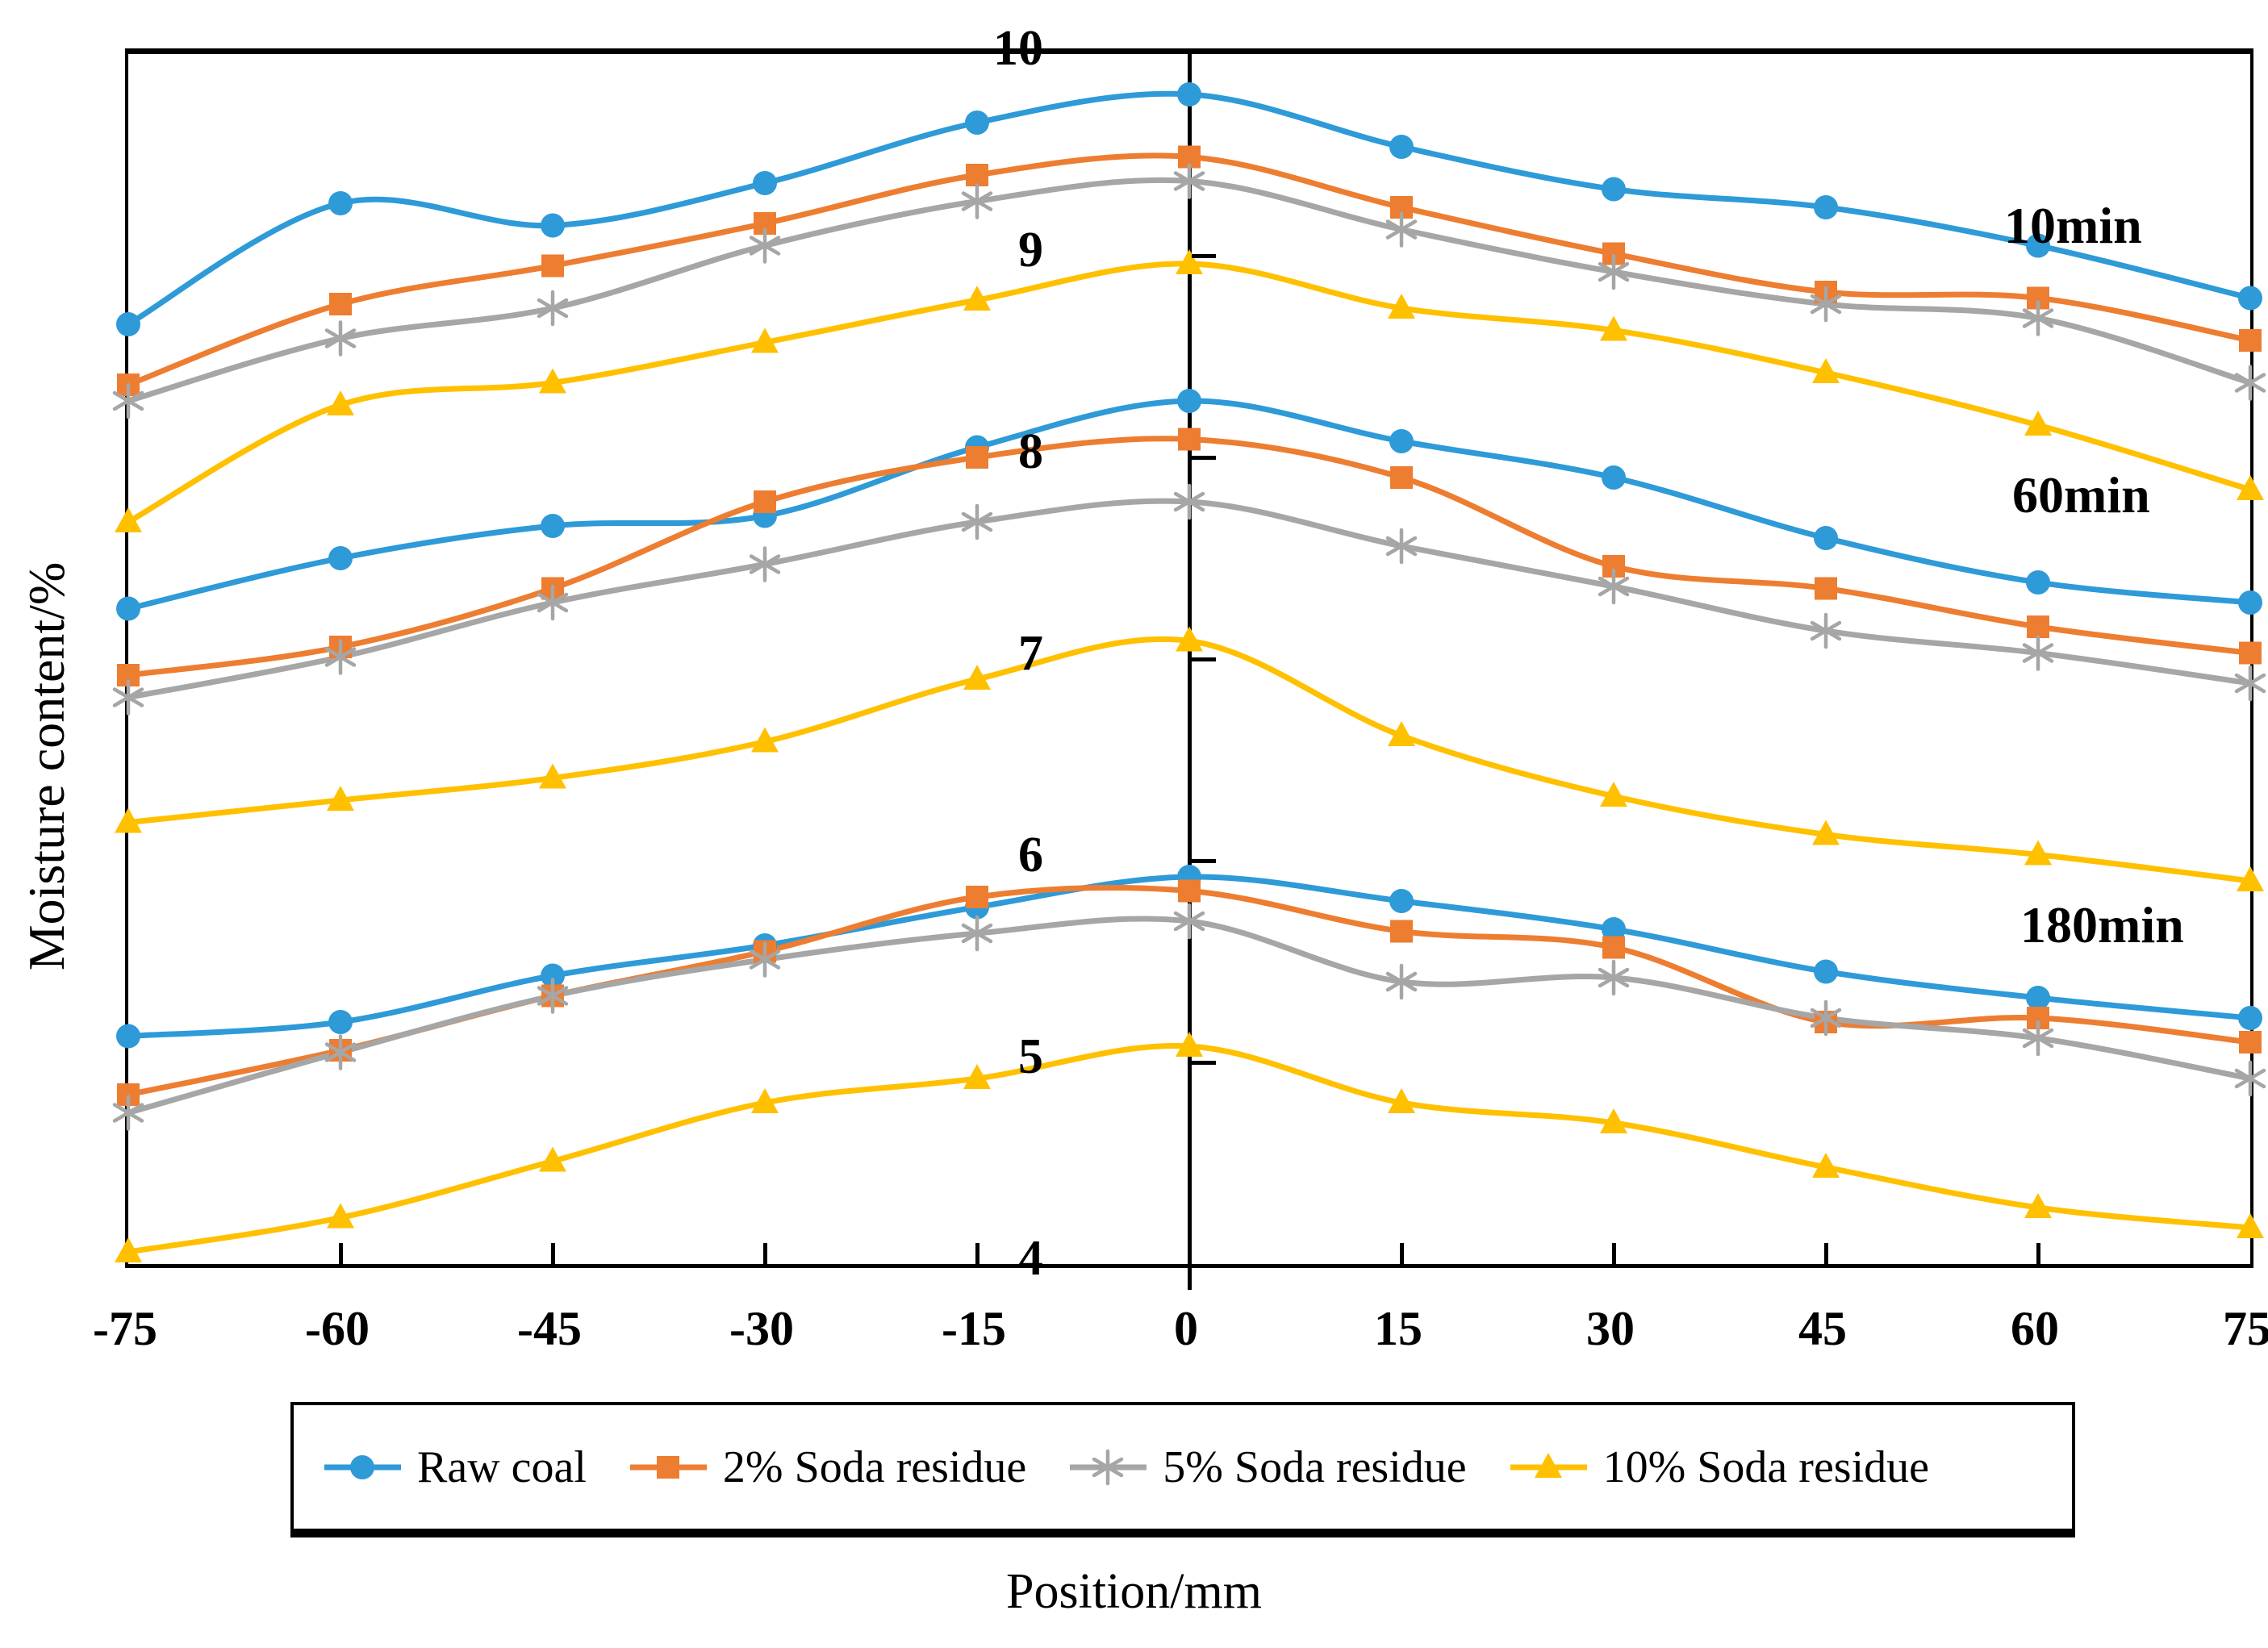 This screenshot has width=2268, height=1648. I want to click on series-markers-180min-5-Soda-residue, so click(1189, 1017).